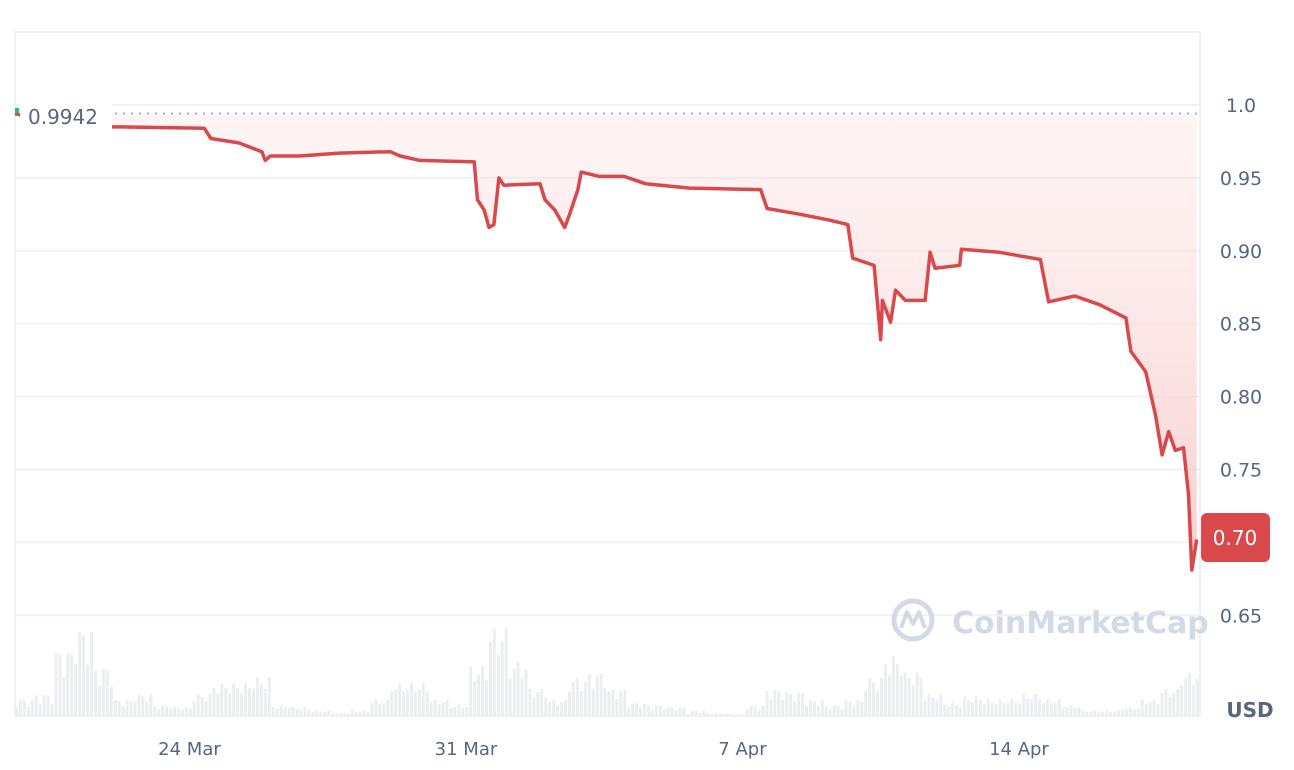  What do you see at coordinates (1019, 749) in the screenshot?
I see `x-tick-label: 14 Apr` at bounding box center [1019, 749].